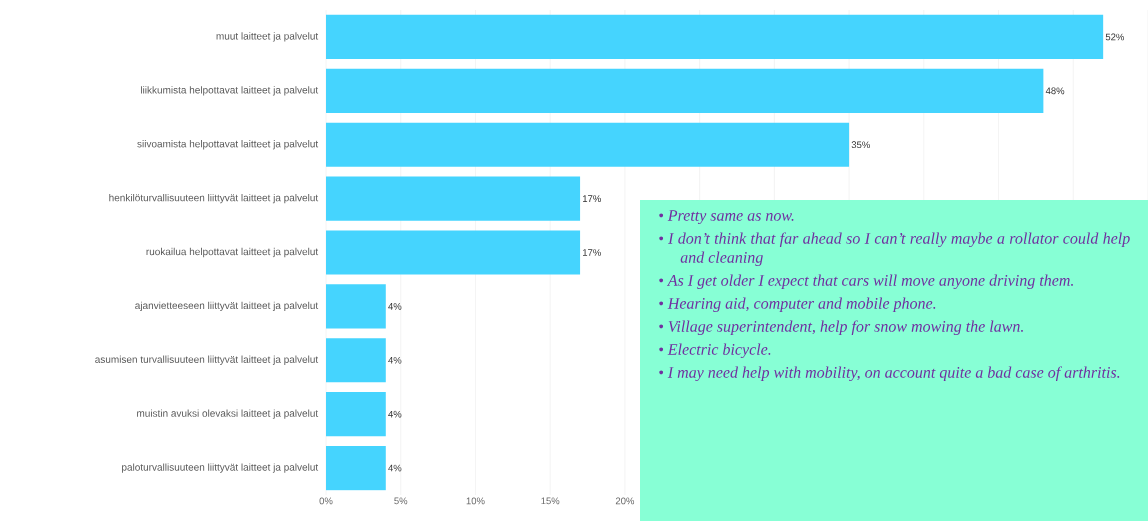 This screenshot has height=521, width=1148. I want to click on y-tick-label: muut laitteet ja palvelut, so click(267, 37).